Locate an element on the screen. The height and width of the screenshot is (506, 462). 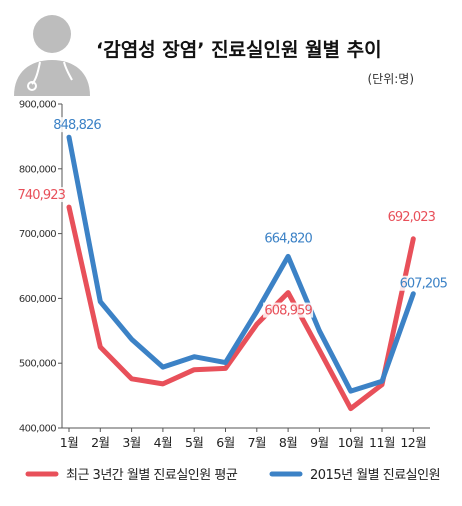
x-tick-label: 7월 is located at coordinates (257, 442).